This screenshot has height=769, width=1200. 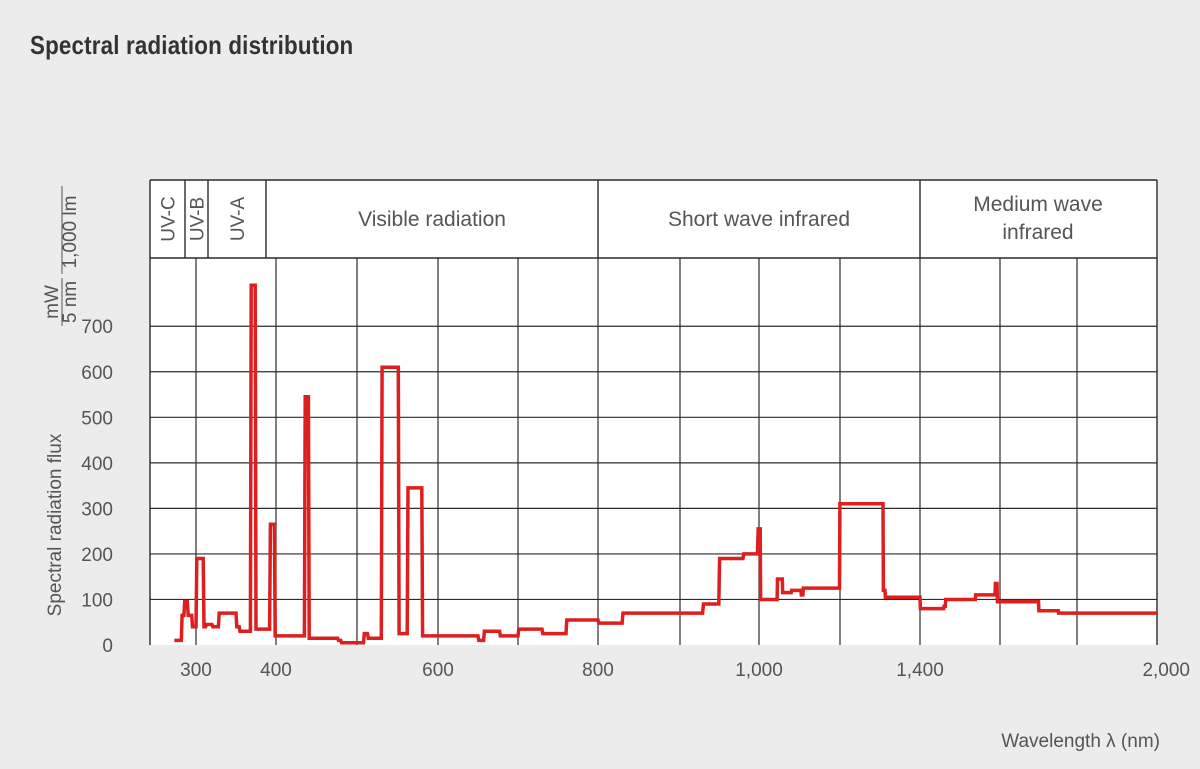 What do you see at coordinates (432, 219) in the screenshot?
I see `band-label-visible: Visible radiation` at bounding box center [432, 219].